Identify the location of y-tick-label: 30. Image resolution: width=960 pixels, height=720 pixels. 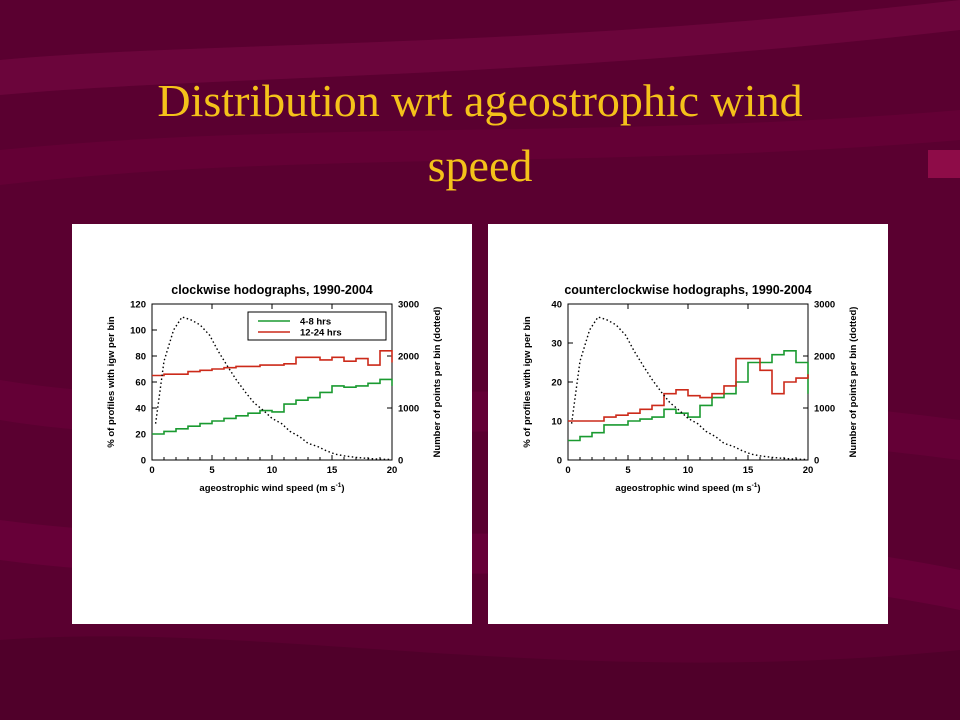
(556, 344).